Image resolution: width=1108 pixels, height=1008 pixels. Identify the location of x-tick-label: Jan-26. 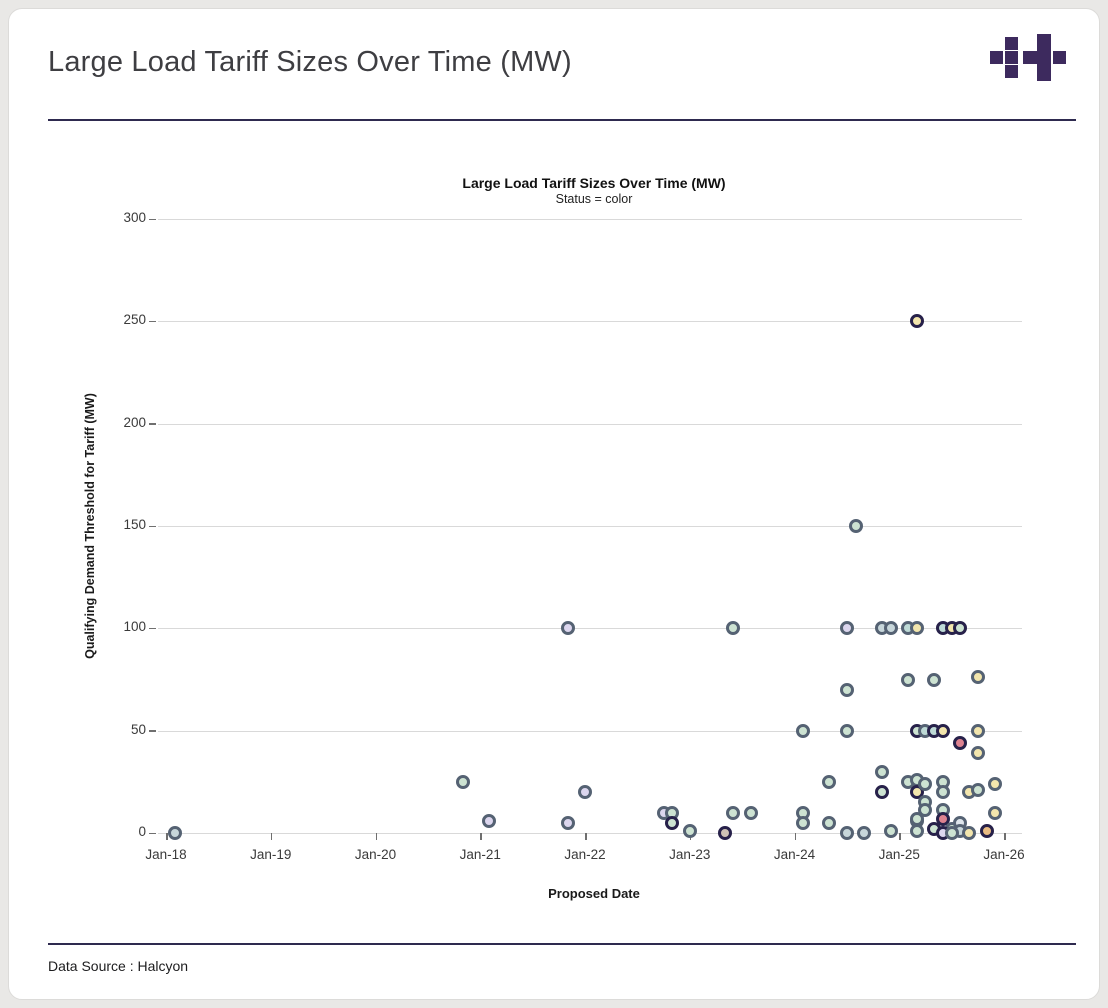
(1004, 854).